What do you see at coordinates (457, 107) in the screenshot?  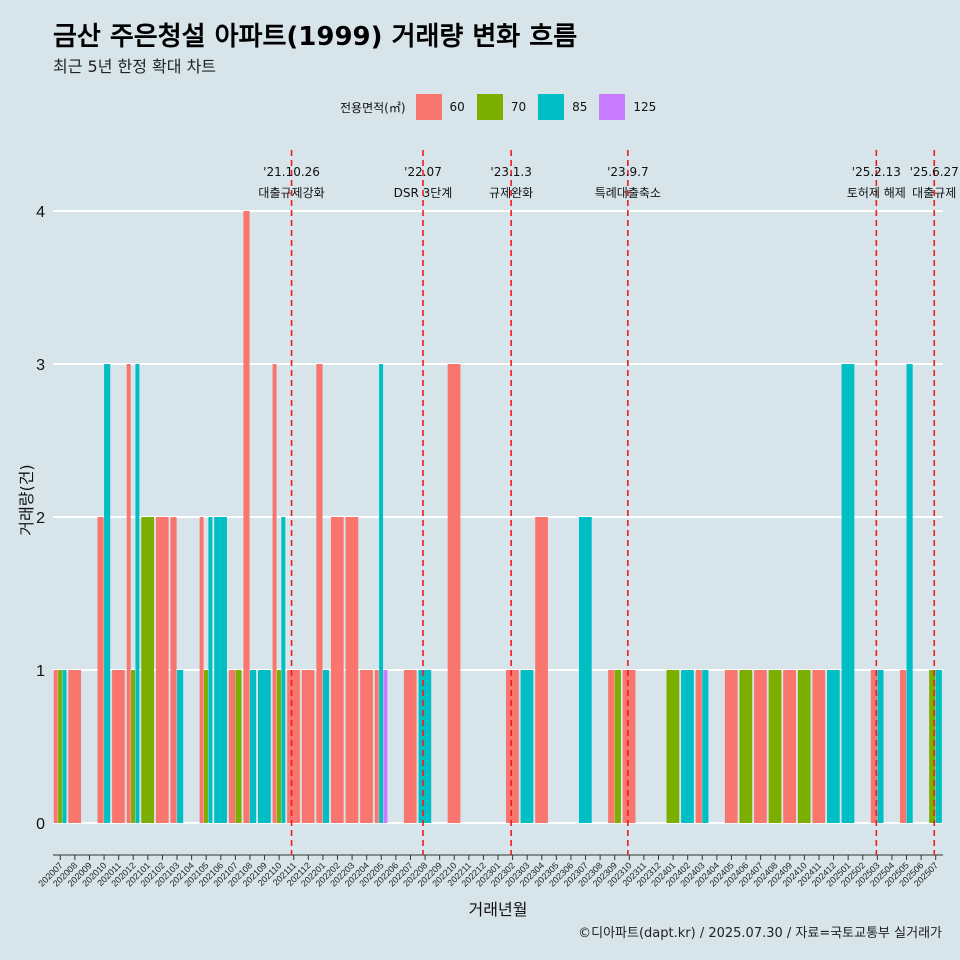 I see `legend-label-60: 60` at bounding box center [457, 107].